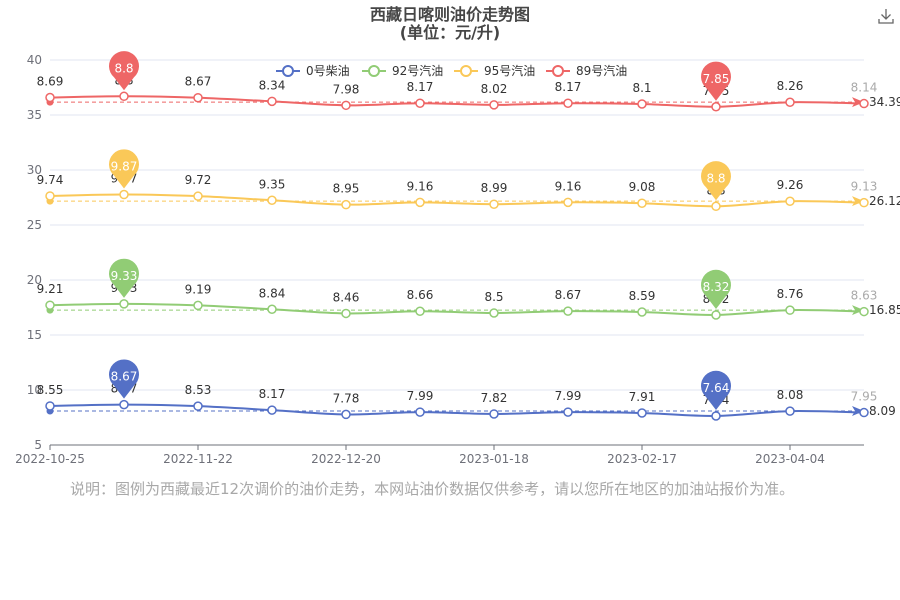  What do you see at coordinates (716, 390) in the screenshot?
I see `min-markpoint: 7.64` at bounding box center [716, 390].